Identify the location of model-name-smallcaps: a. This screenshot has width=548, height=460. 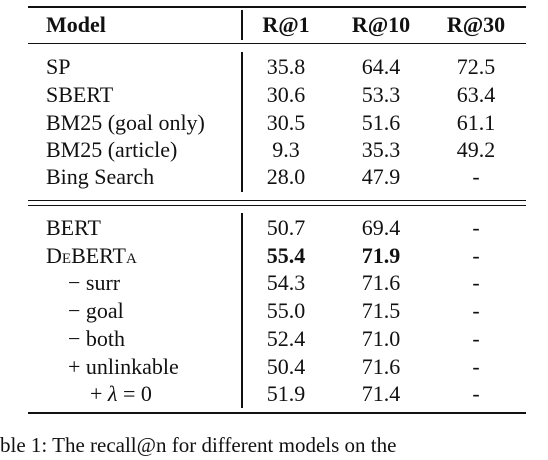
(131, 255).